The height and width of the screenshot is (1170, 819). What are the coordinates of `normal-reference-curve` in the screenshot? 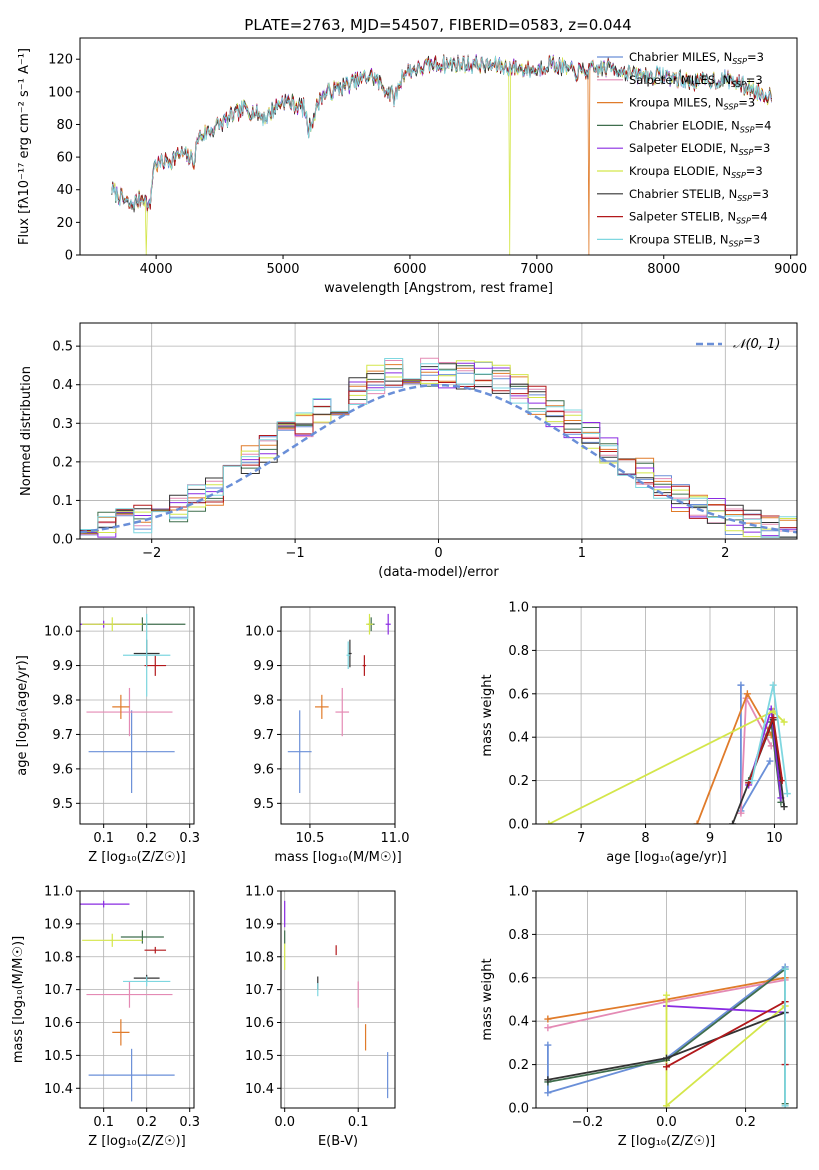 It's located at (438, 458).